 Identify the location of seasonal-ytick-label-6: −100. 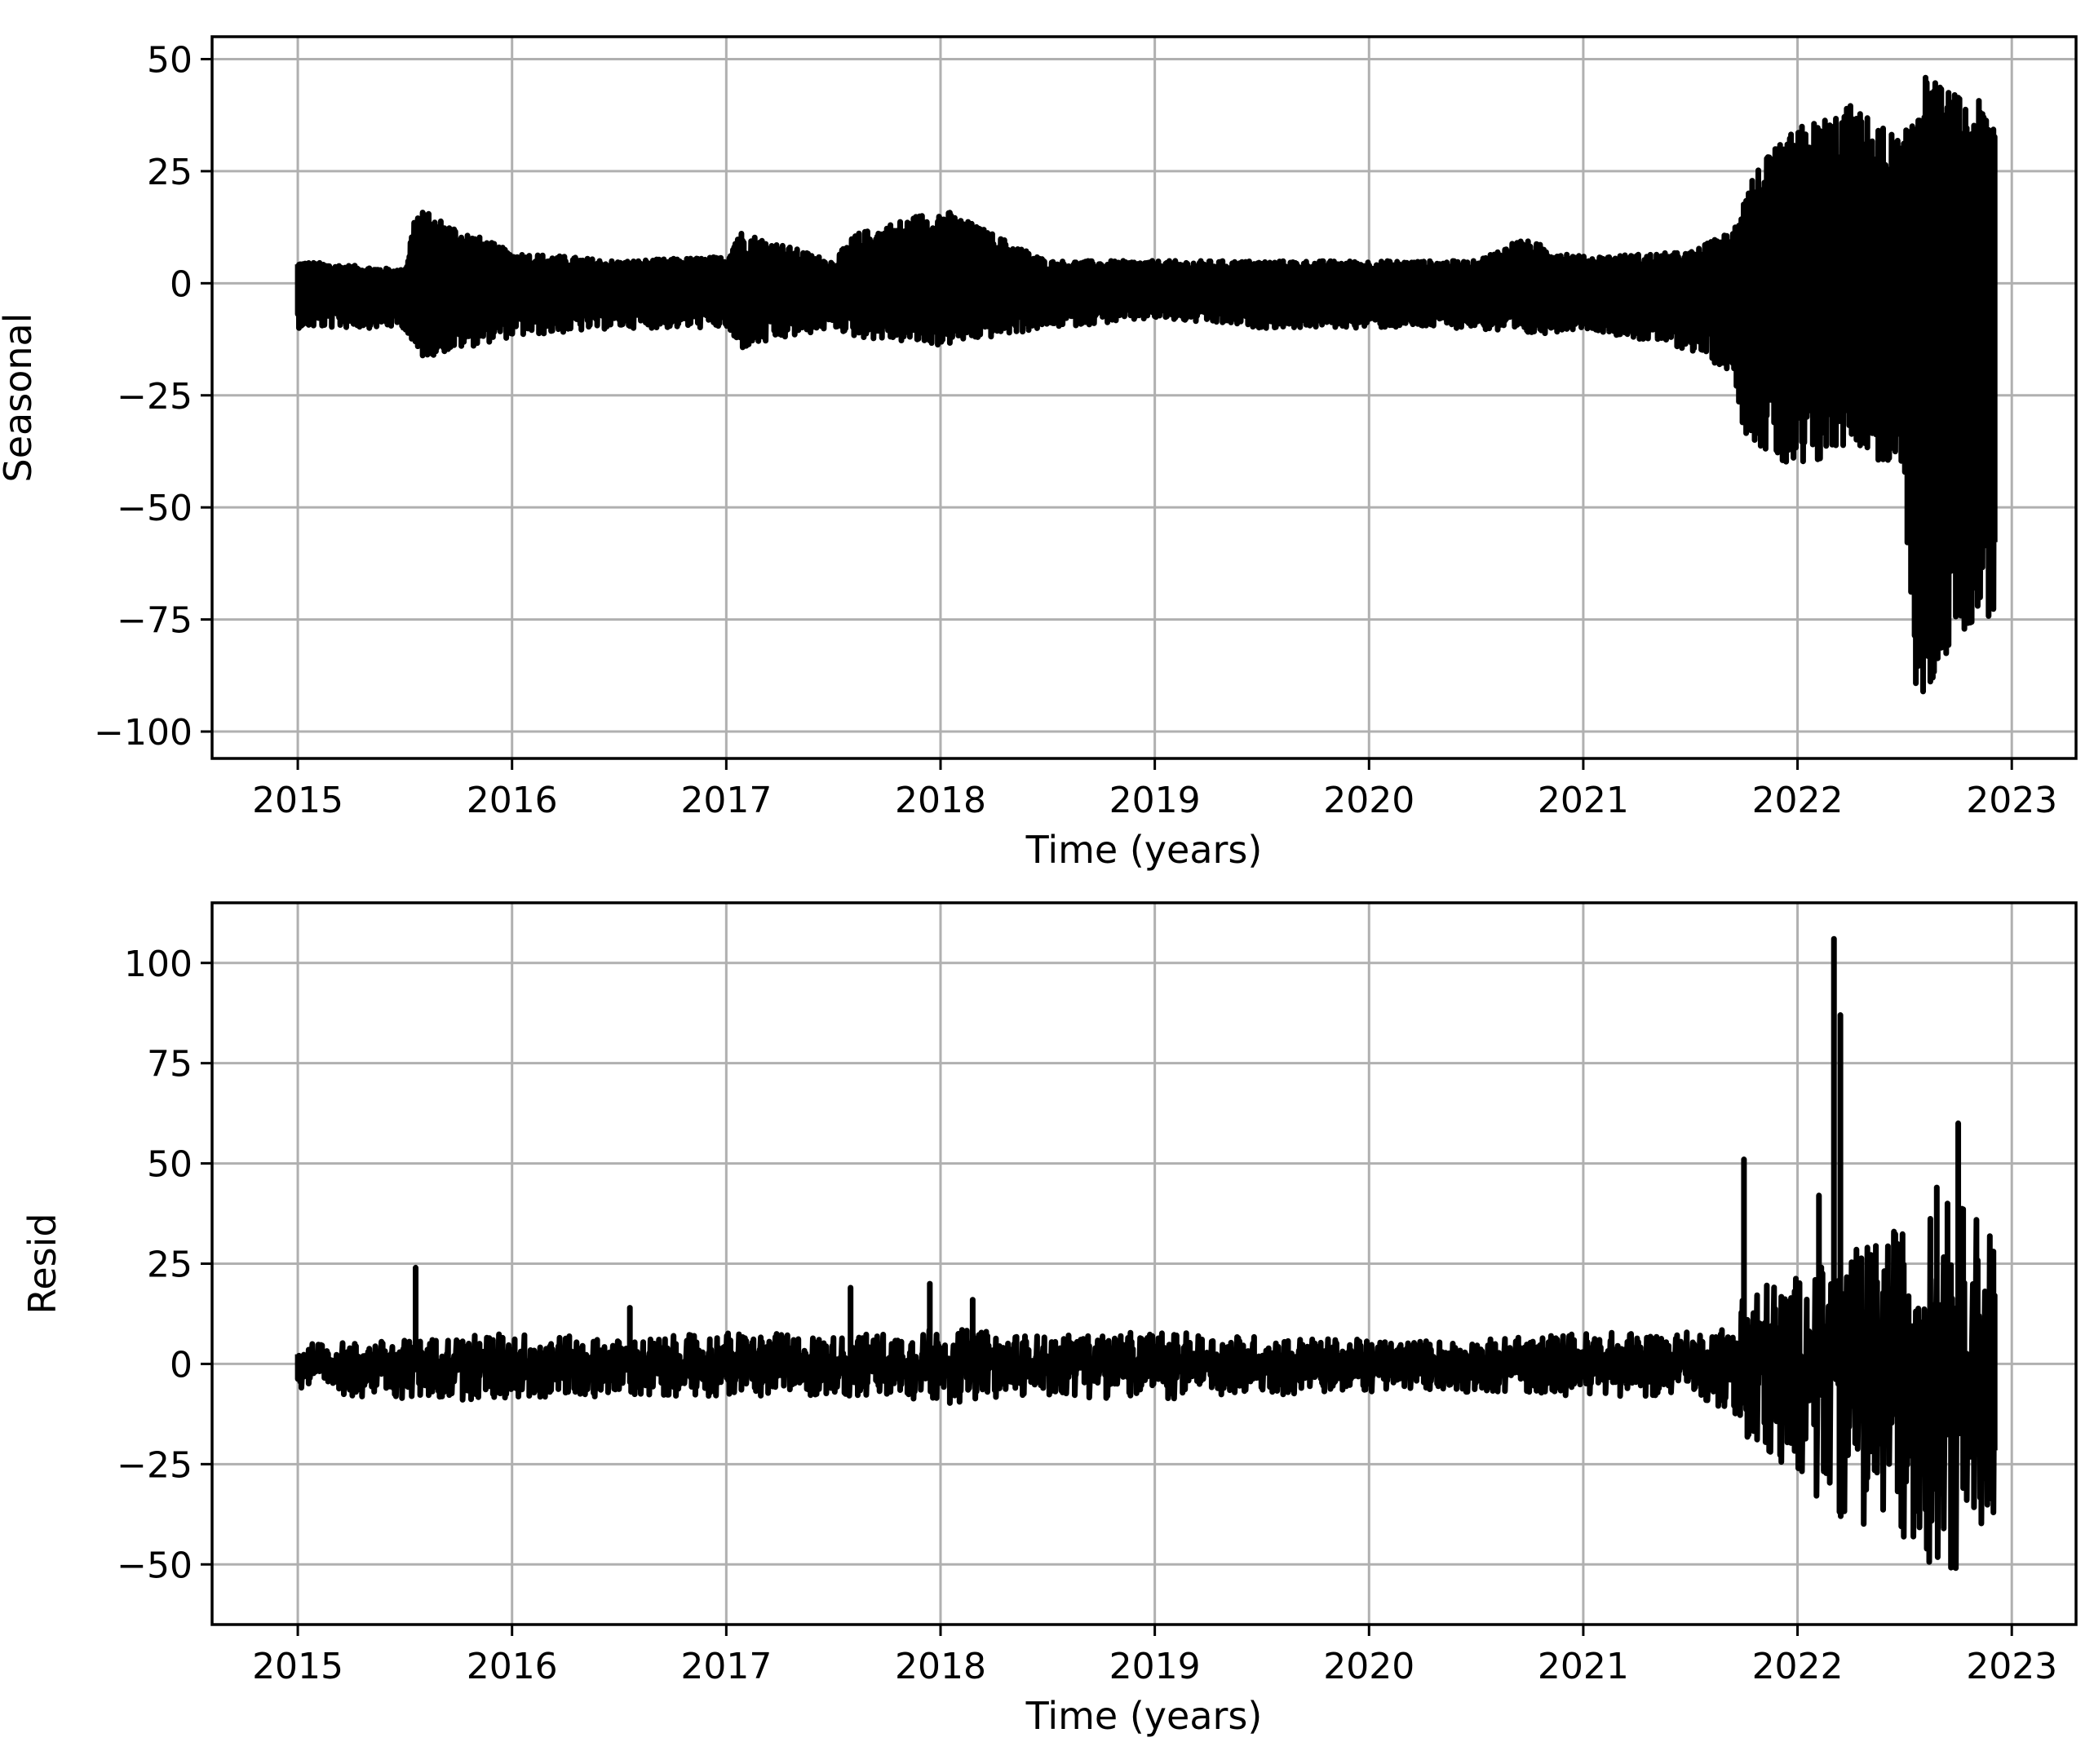
(143, 733).